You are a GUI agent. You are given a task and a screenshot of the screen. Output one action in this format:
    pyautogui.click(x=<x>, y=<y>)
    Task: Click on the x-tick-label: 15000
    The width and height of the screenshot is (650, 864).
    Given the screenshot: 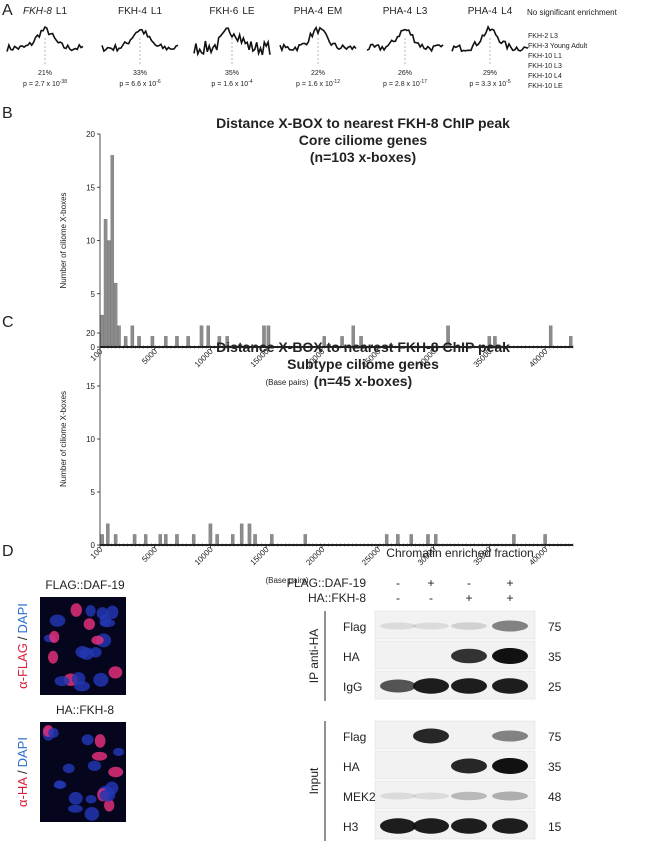 What is the action you would take?
    pyautogui.click(x=260, y=556)
    